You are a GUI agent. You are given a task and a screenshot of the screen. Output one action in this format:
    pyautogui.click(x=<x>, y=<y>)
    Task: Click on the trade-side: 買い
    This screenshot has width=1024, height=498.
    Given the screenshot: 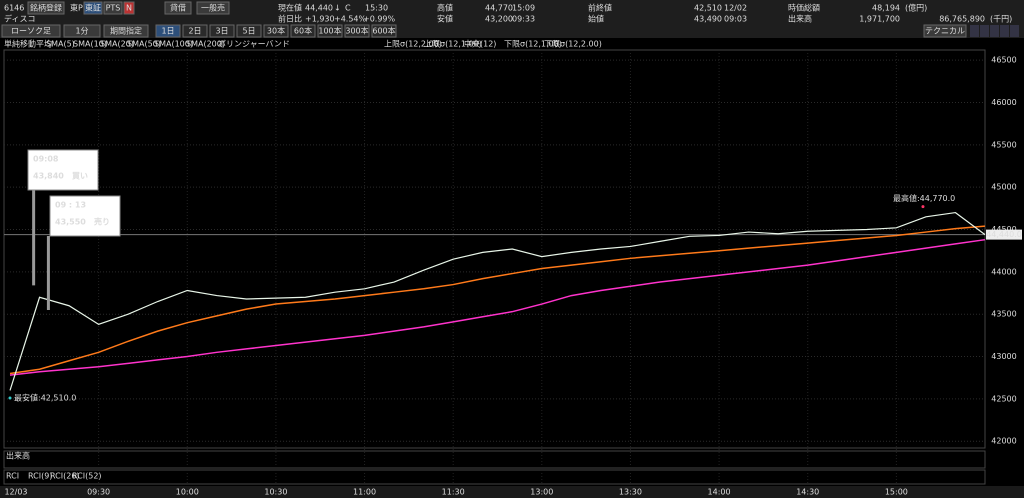 What is the action you would take?
    pyautogui.click(x=80, y=176)
    